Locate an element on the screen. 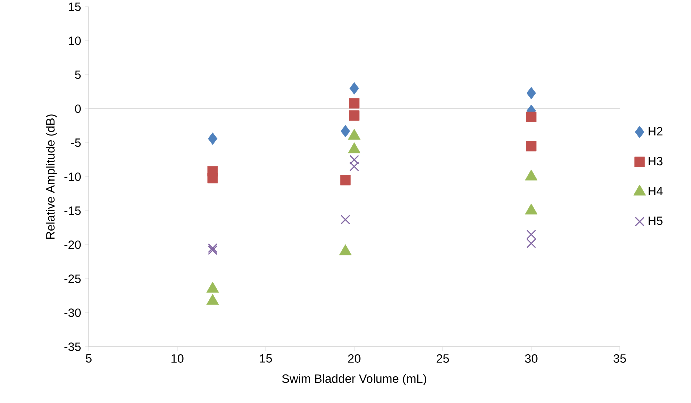 This screenshot has width=691, height=403. y-tick-label: -20 is located at coordinates (73, 245).